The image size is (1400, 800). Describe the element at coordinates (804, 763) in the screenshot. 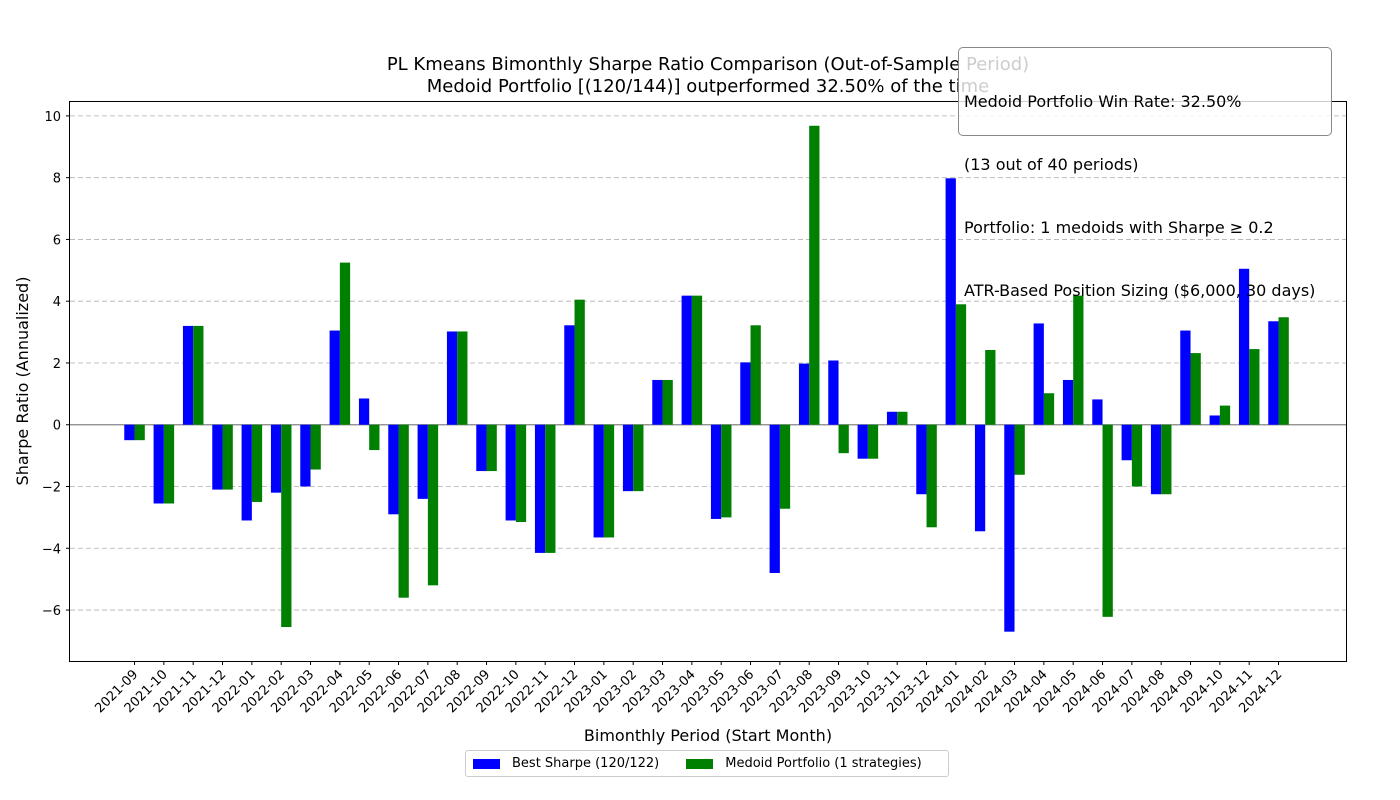

I see `legend-item-medoid: Medoid Portfolio (1 strategies)` at that location.